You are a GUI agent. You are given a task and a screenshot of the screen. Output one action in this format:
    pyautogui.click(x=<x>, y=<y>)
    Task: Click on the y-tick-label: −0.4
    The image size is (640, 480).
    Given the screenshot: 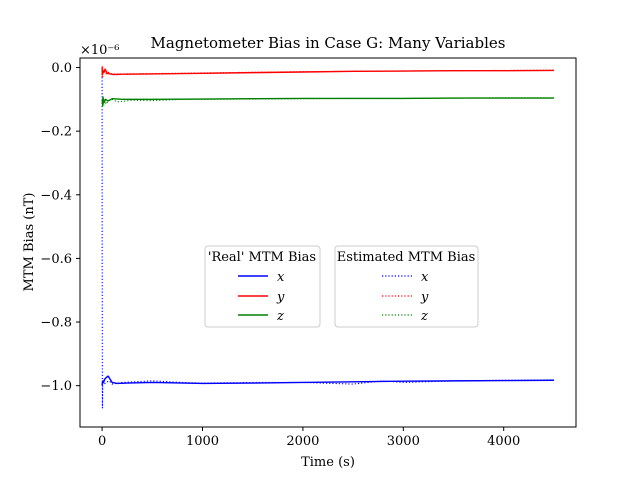 What is the action you would take?
    pyautogui.click(x=56, y=195)
    